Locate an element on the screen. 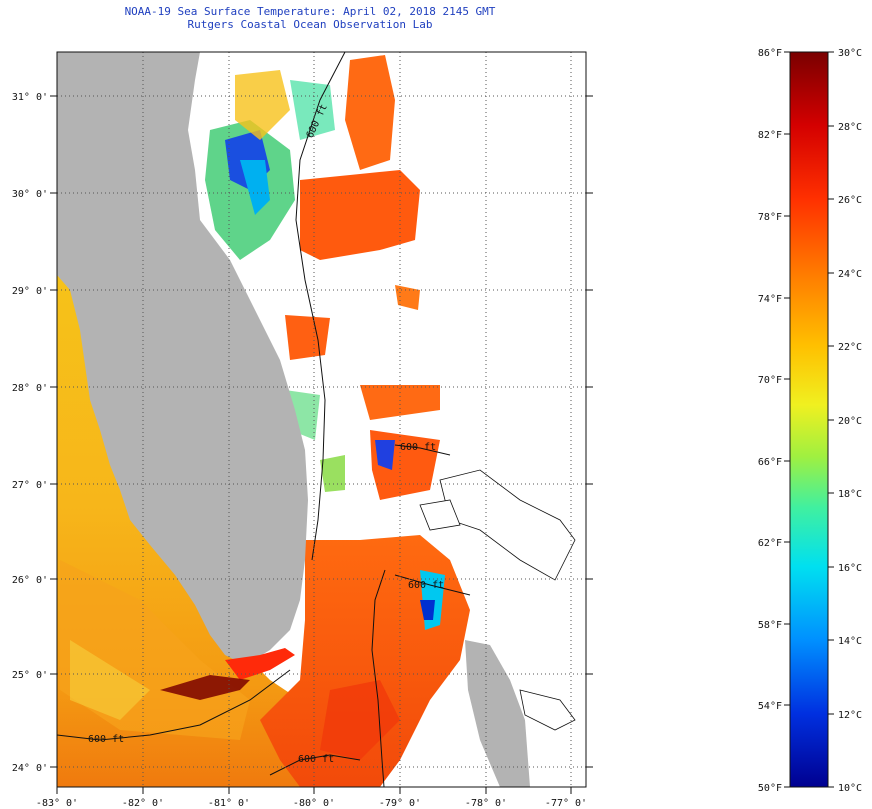  lat-label: 24° 0' is located at coordinates (30, 768).